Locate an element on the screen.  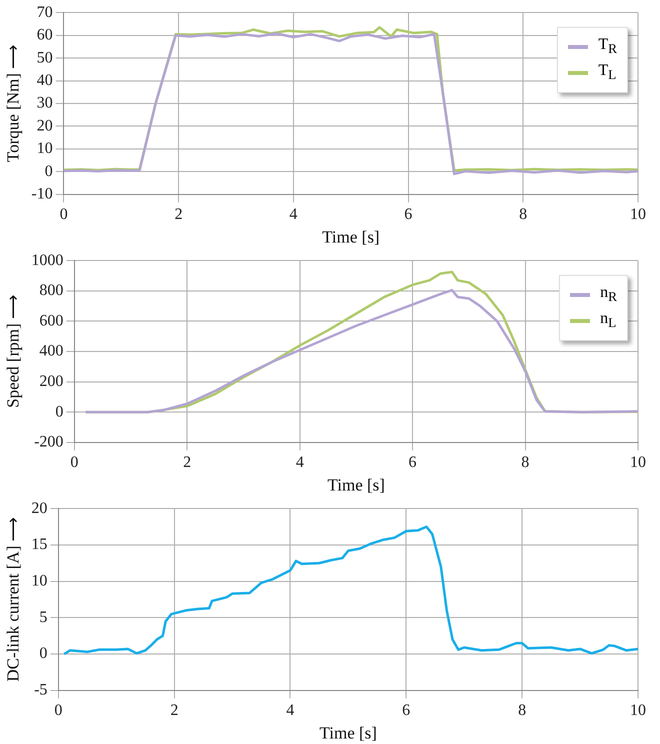
y-tick-label: 15 is located at coordinates (39, 545).